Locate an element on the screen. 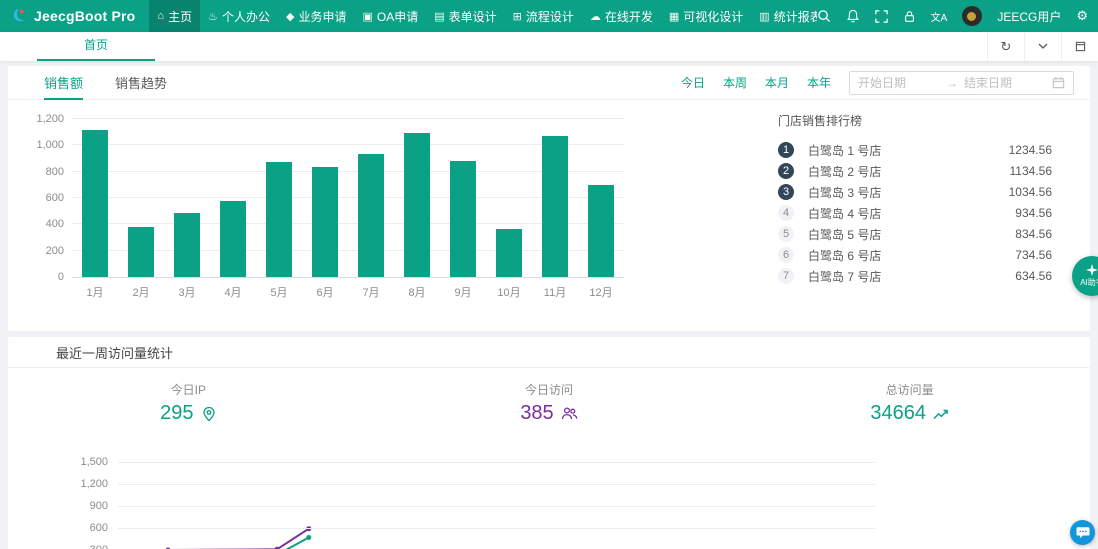 Image resolution: width=1098 pixels, height=549 pixels. location-pin-icon is located at coordinates (208, 413).